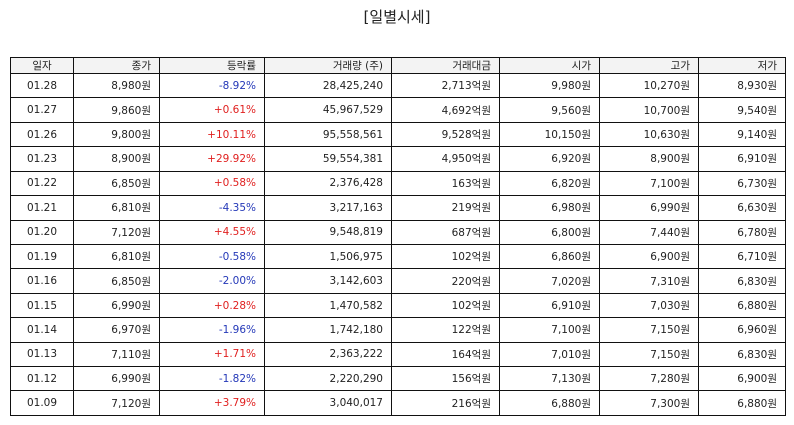 The image size is (794, 425). What do you see at coordinates (328, 183) in the screenshot?
I see `cell-volume: 2,376,428` at bounding box center [328, 183].